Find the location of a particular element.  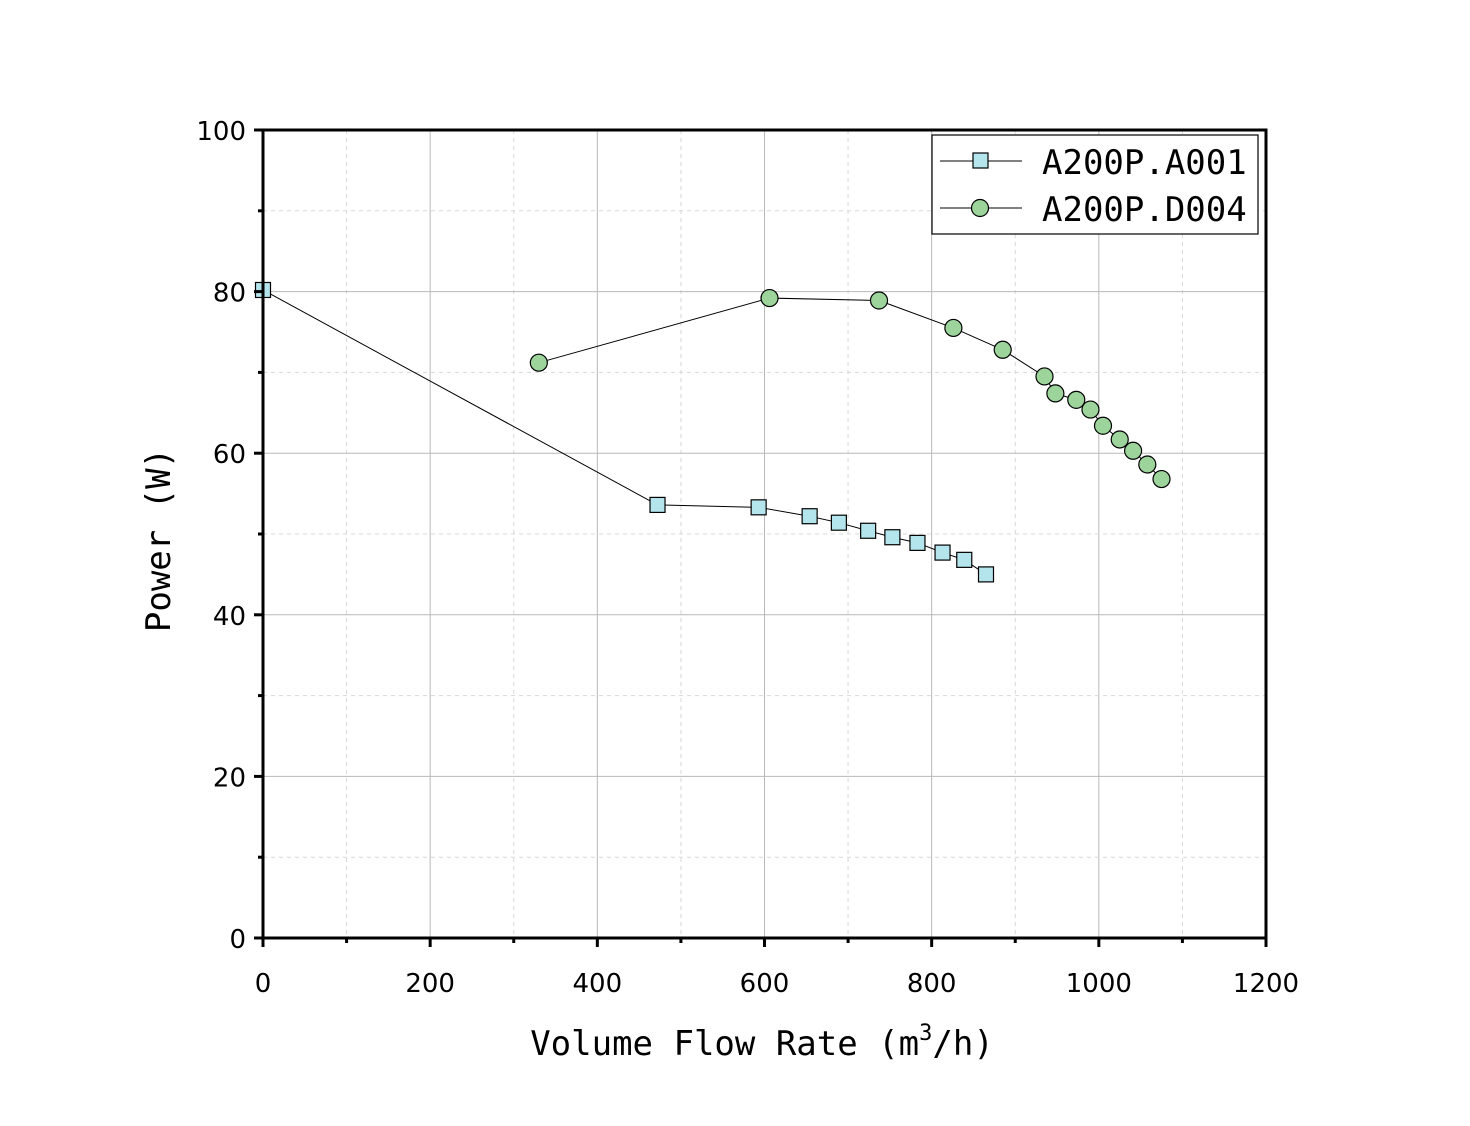

legend-marker-a001 is located at coordinates (980, 160).